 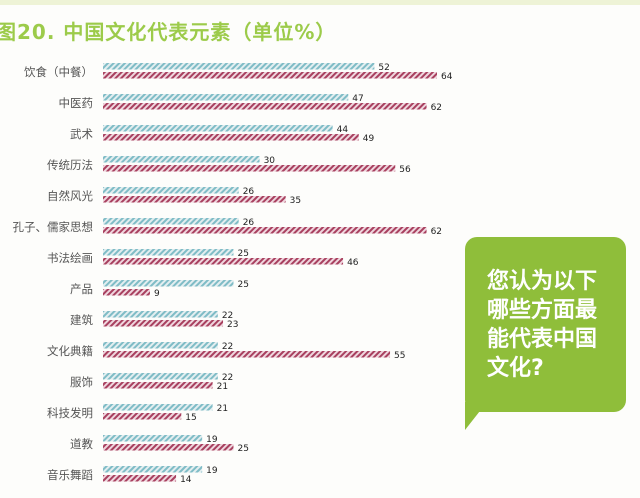 I want to click on data-label: 46, so click(x=353, y=263).